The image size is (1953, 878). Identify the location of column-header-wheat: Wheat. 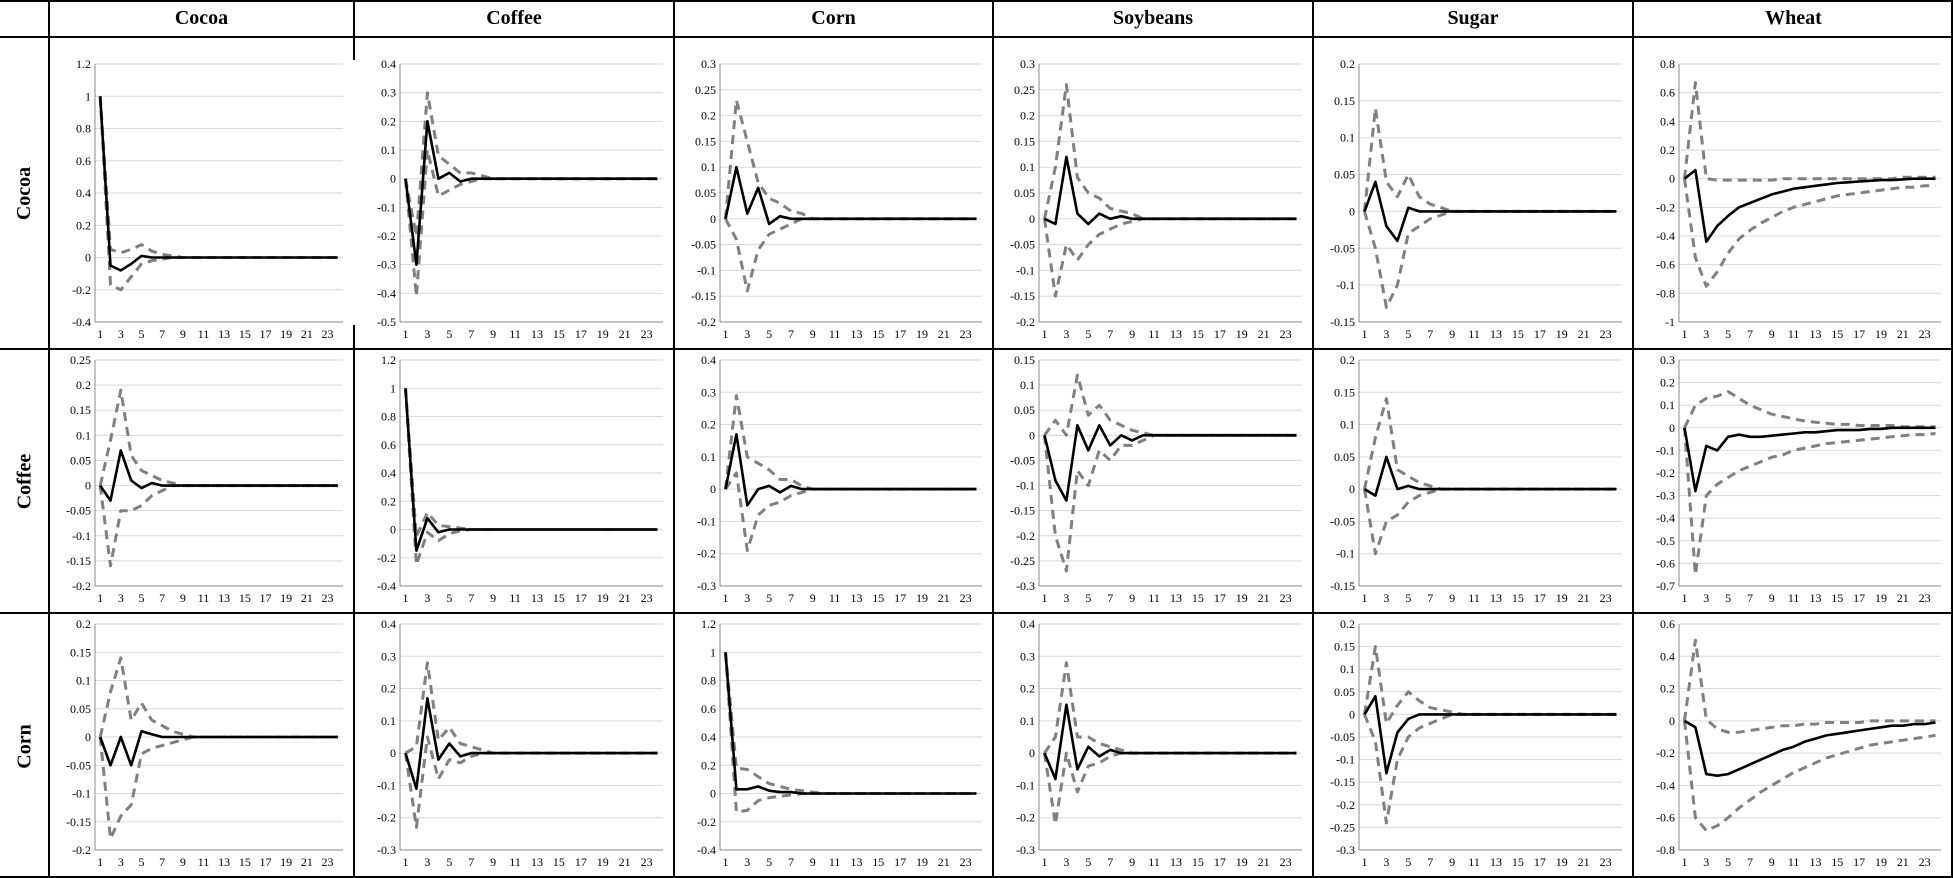
(1793, 17).